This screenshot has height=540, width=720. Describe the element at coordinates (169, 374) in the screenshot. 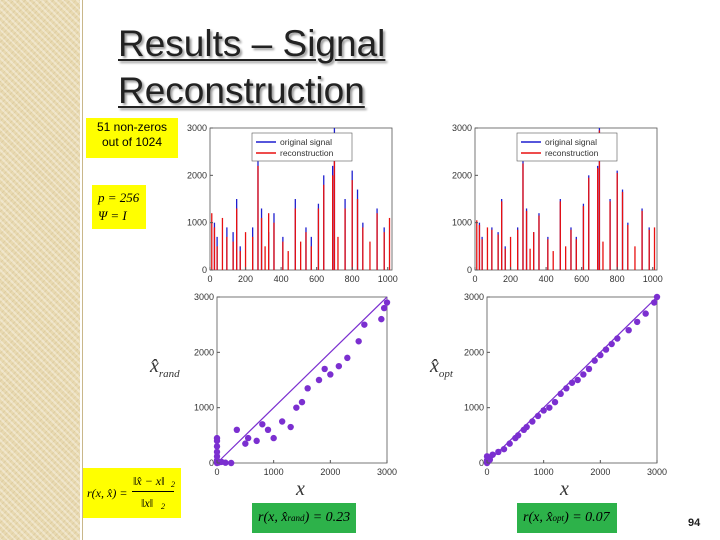

I see `xhat-rand-sub: rand` at that location.